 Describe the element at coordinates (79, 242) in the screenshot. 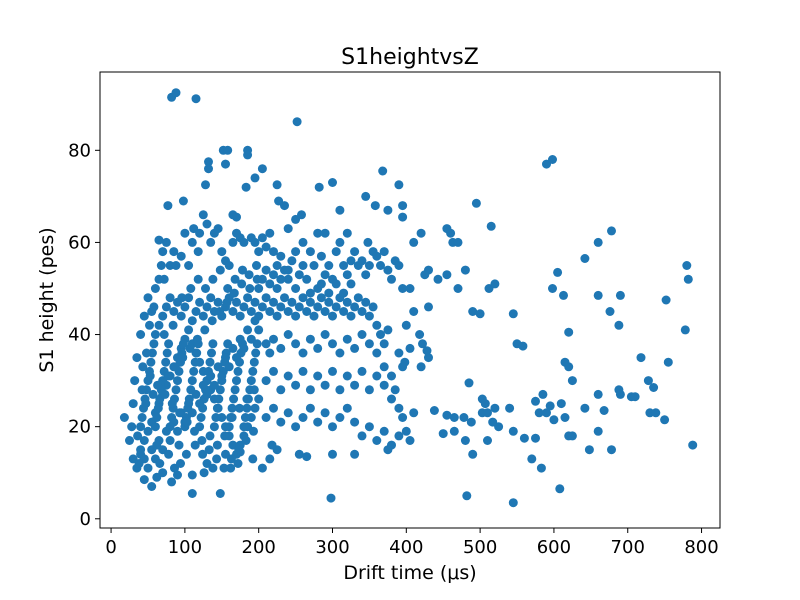

I see `y-tick-label: 60` at that location.